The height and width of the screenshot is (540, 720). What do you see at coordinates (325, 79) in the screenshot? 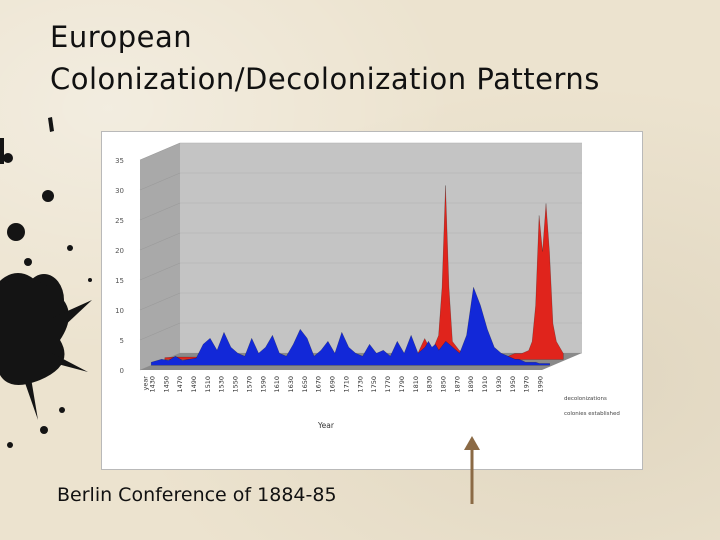
I see `title-line-2: Colonization/Decolonization Patterns` at bounding box center [325, 79].